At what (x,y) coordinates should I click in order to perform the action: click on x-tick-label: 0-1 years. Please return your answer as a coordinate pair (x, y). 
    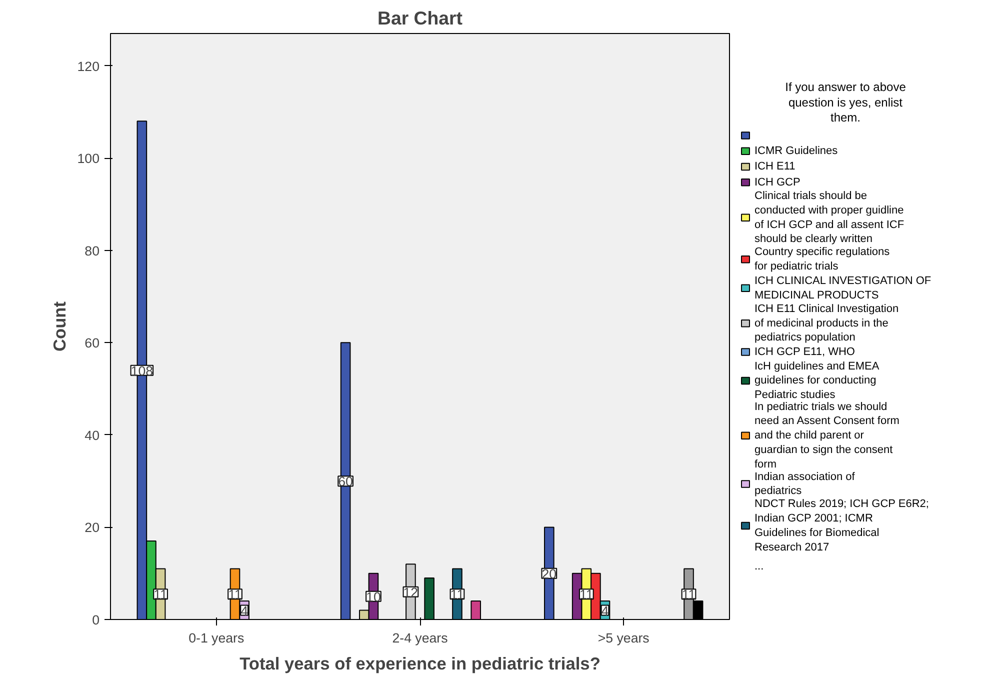
    Looking at the image, I should click on (216, 638).